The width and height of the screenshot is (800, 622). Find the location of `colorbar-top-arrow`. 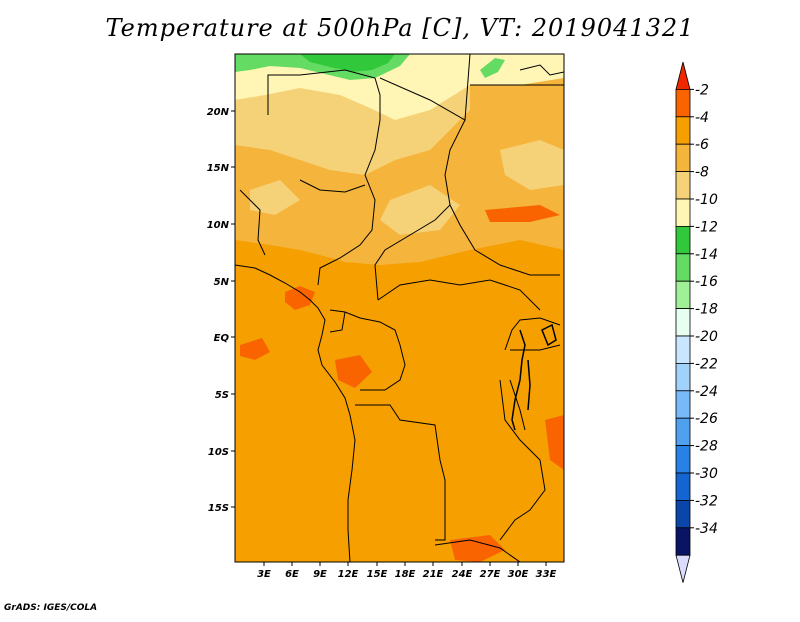

colorbar-top-arrow is located at coordinates (683, 75).